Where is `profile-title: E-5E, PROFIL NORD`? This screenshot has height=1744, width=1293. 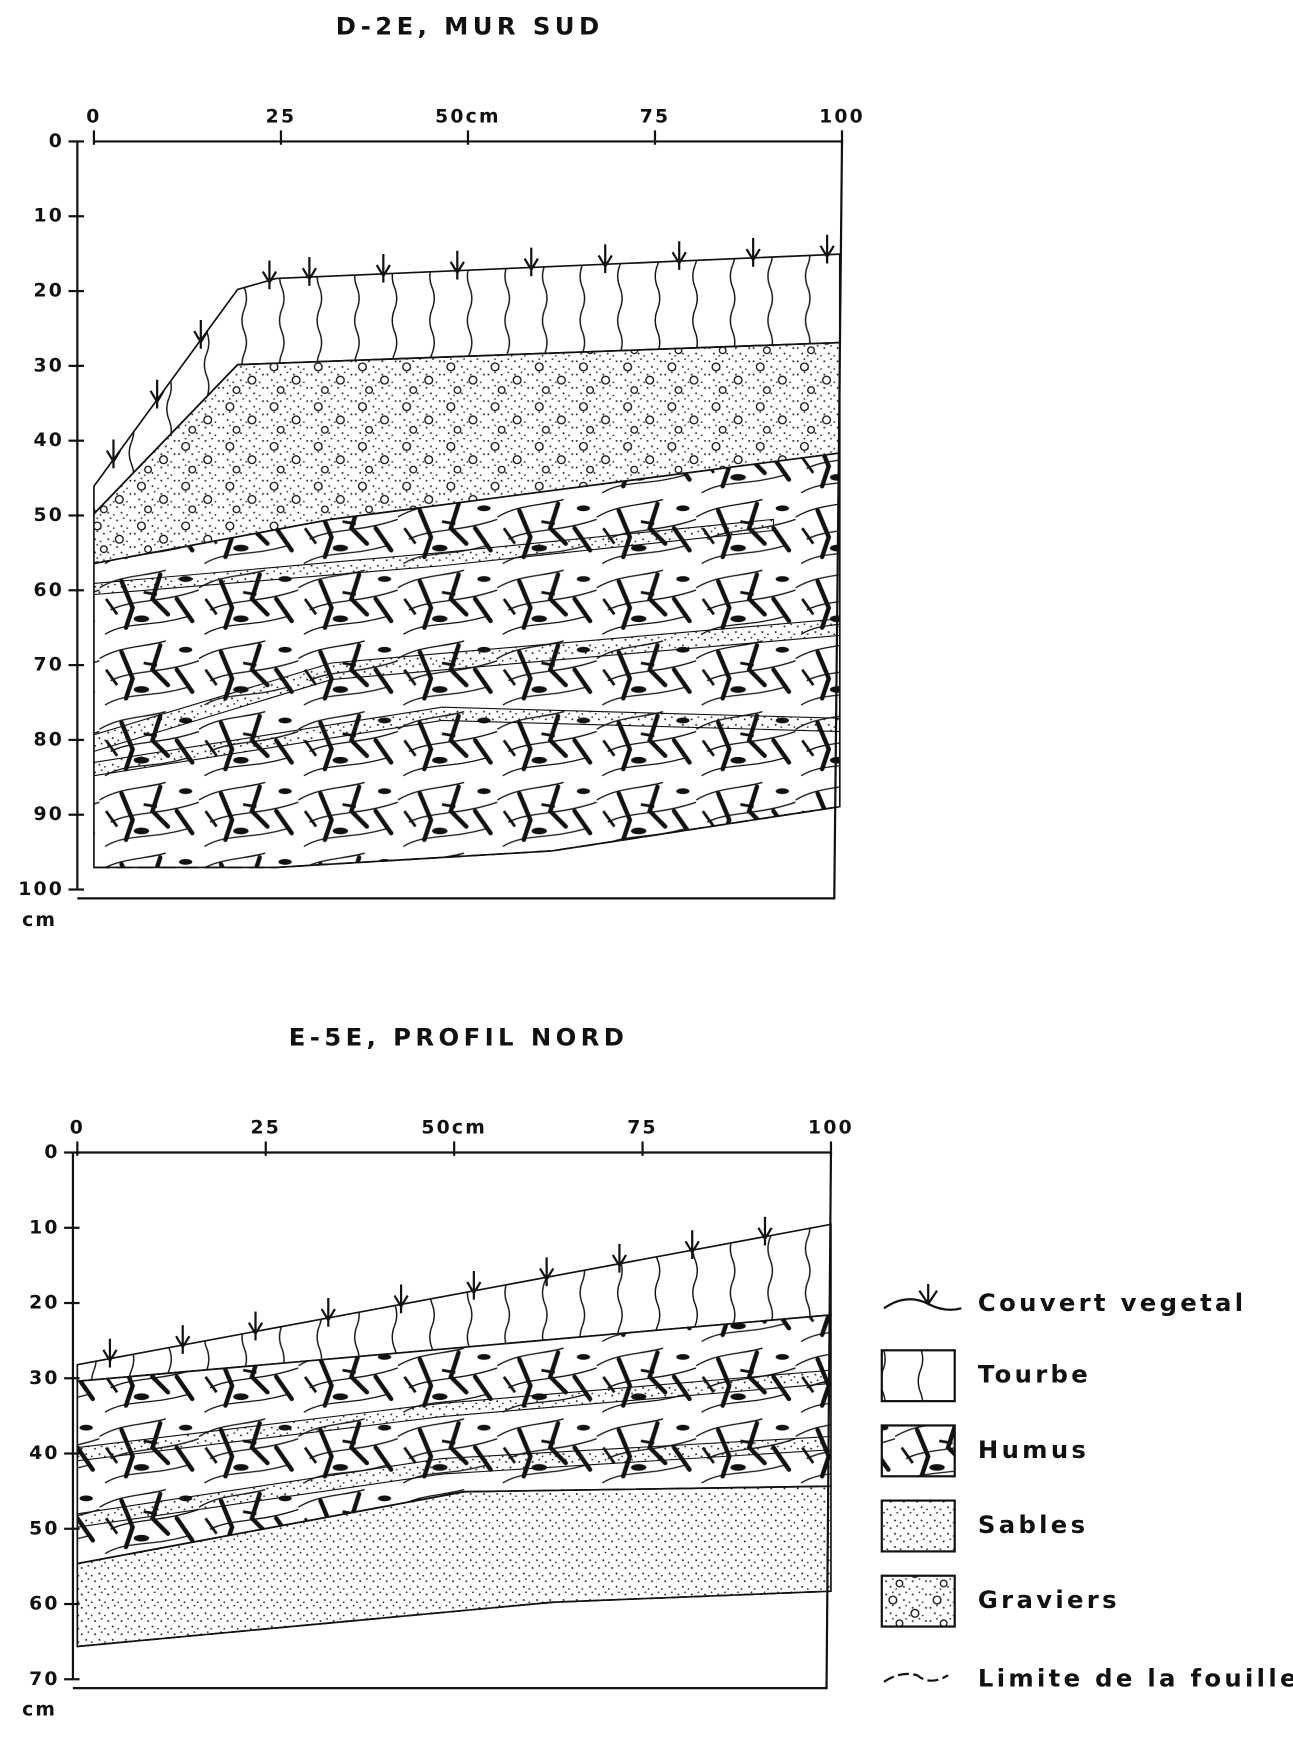 profile-title: E-5E, PROFIL NORD is located at coordinates (459, 1037).